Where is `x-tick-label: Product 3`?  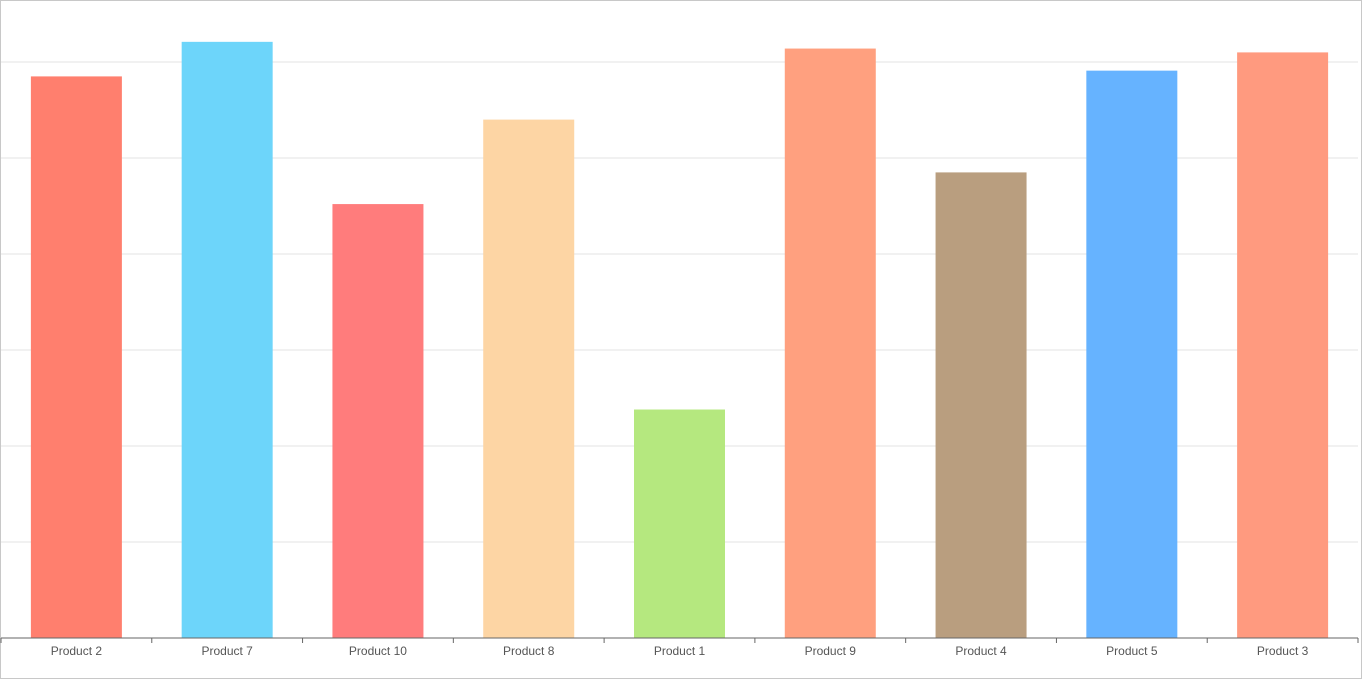
x-tick-label: Product 3 is located at coordinates (1283, 651).